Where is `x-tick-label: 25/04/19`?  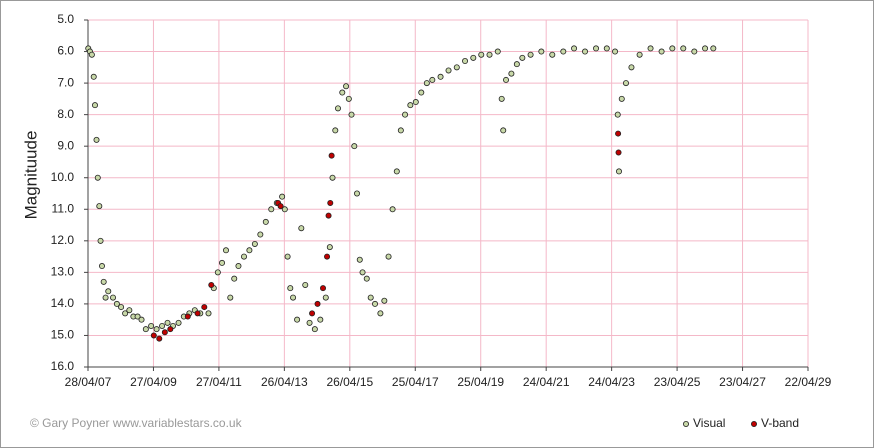
x-tick-label: 25/04/19 is located at coordinates (480, 382).